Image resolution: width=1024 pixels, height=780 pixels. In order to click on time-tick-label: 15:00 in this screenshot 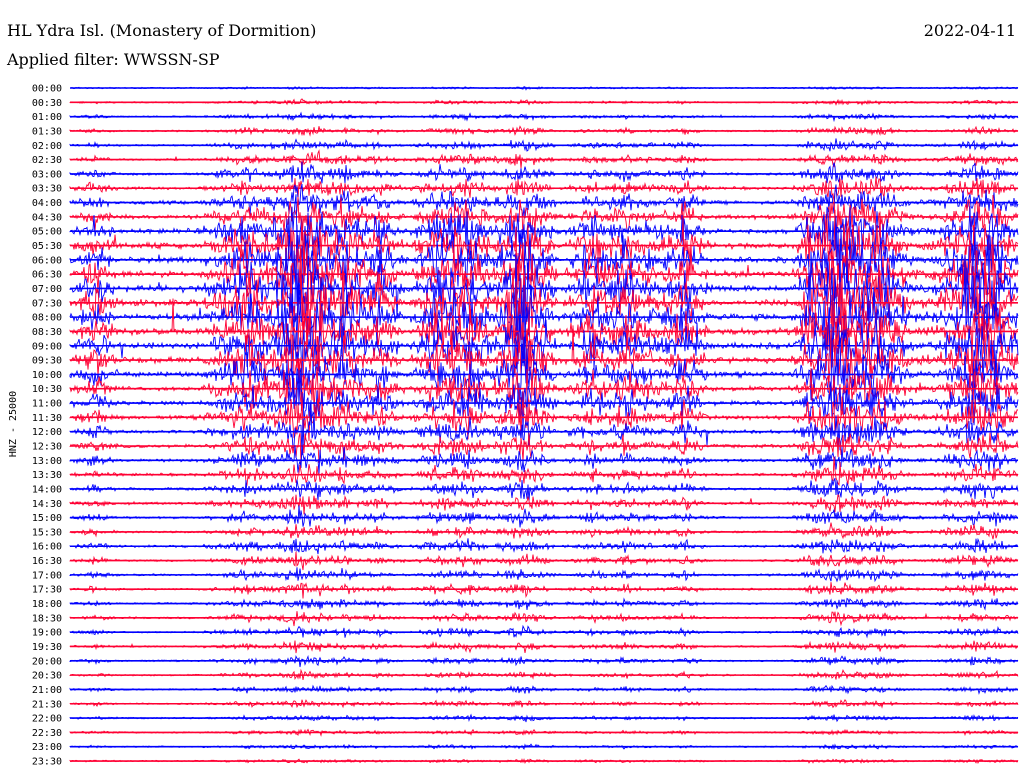, I will do `click(47, 518)`.